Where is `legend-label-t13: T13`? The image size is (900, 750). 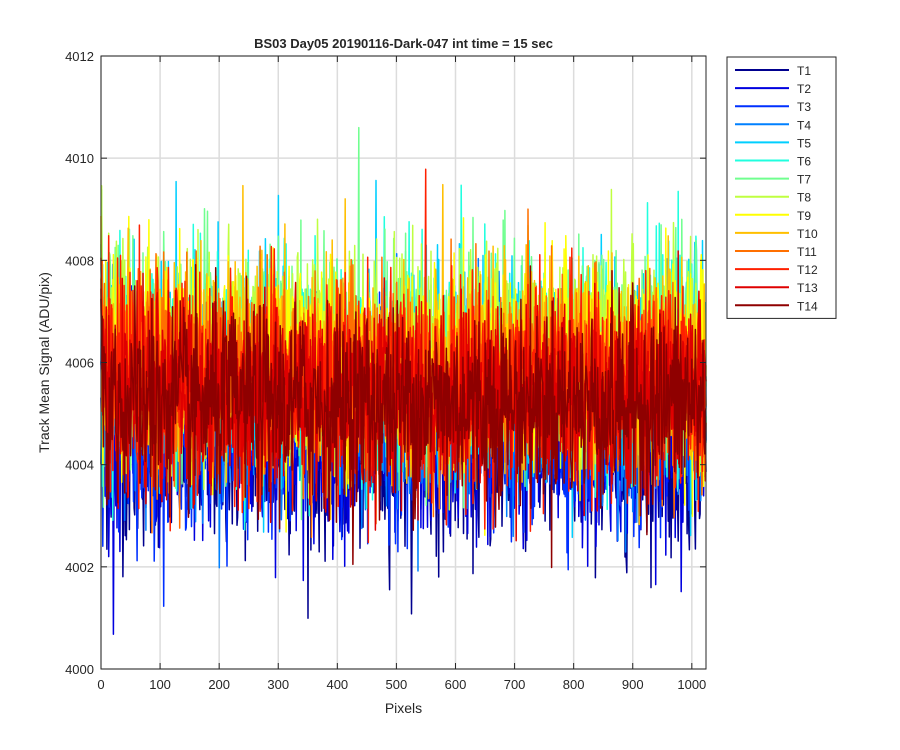 legend-label-t13: T13 is located at coordinates (807, 288).